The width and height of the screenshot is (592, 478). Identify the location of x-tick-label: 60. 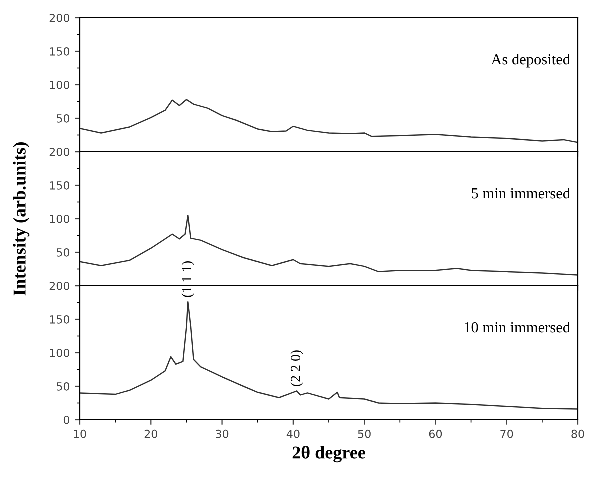
(435, 434).